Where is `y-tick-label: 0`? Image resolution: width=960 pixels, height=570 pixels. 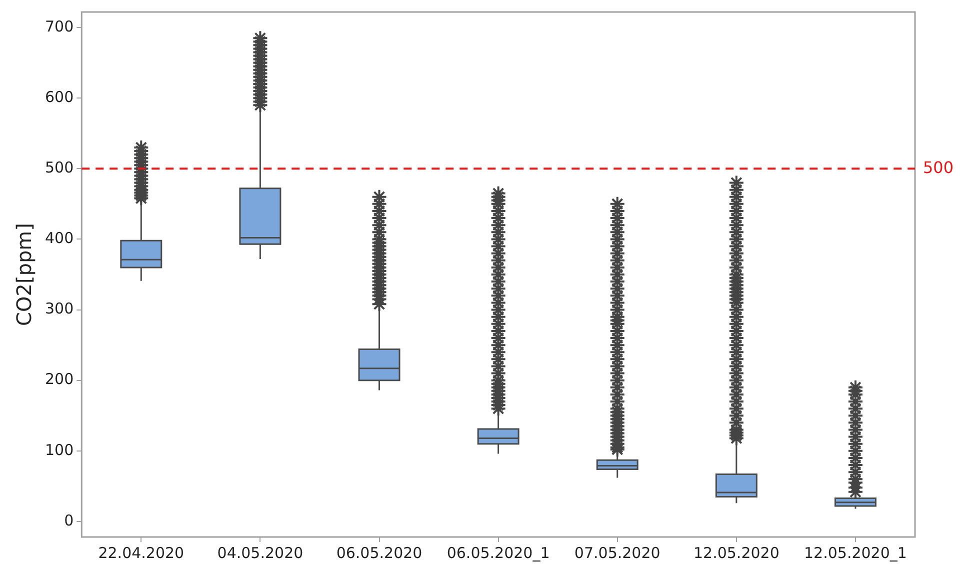
y-tick-label: 0 is located at coordinates (69, 520).